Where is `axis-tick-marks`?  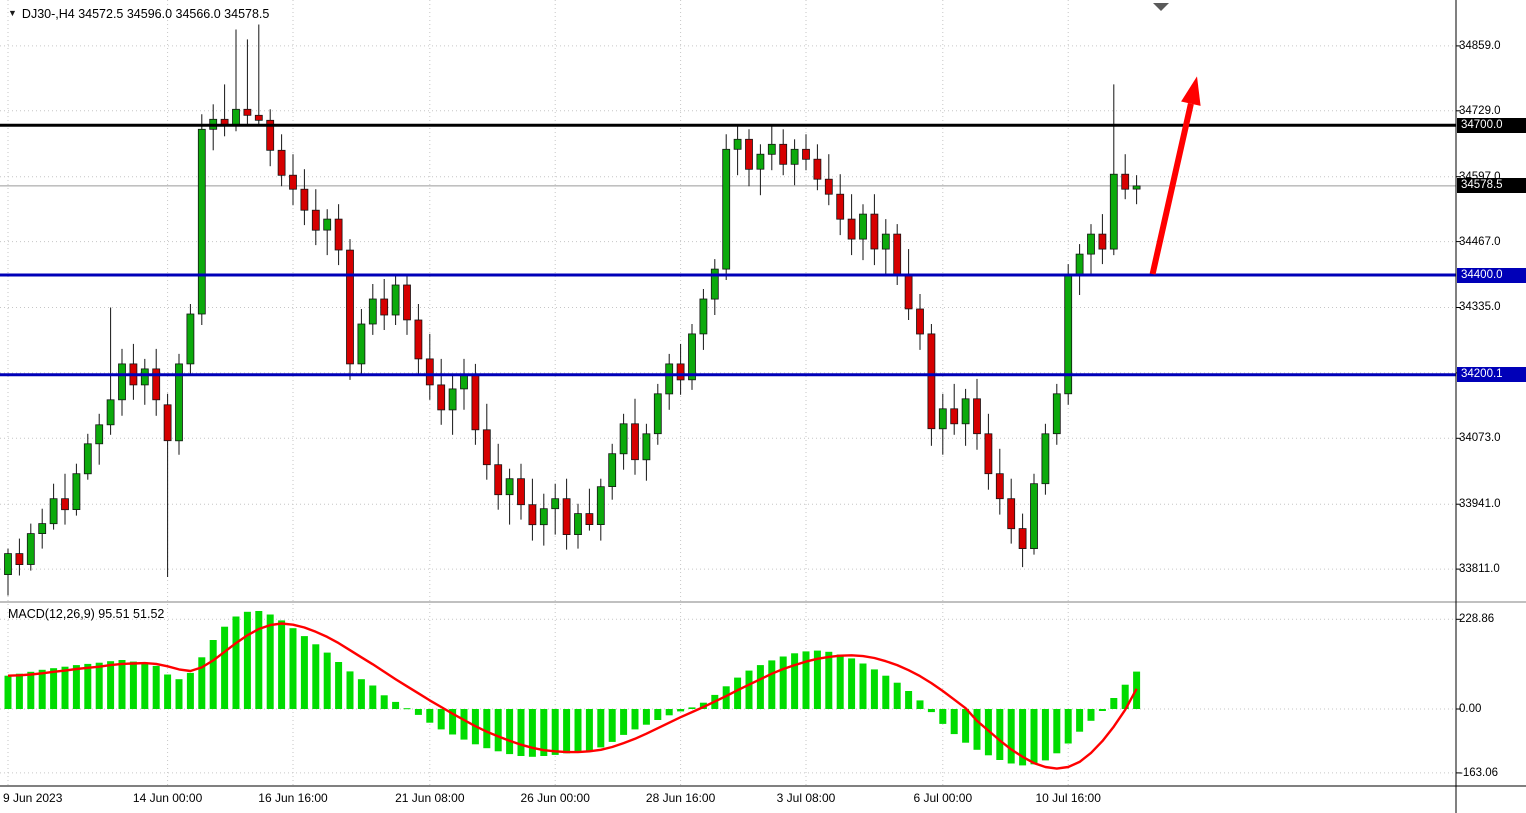
axis-tick-marks is located at coordinates (1458, 409).